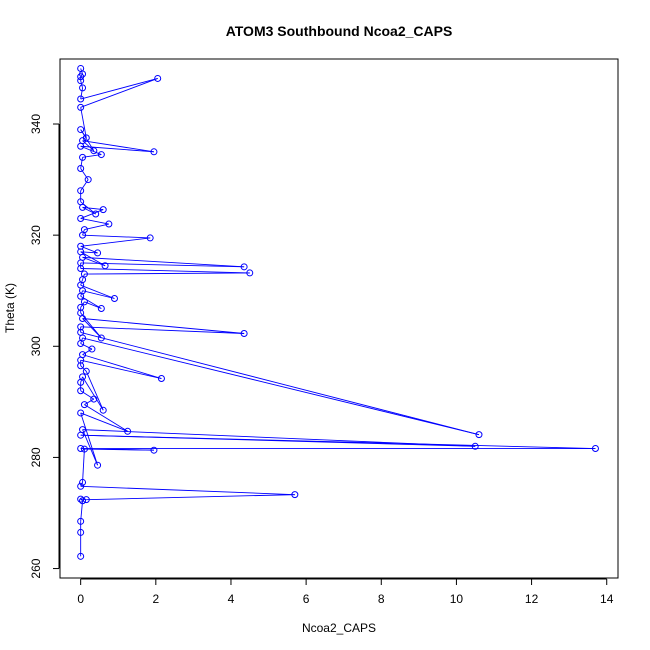 The width and height of the screenshot is (650, 650). What do you see at coordinates (607, 599) in the screenshot?
I see `x-tick-label: 14` at bounding box center [607, 599].